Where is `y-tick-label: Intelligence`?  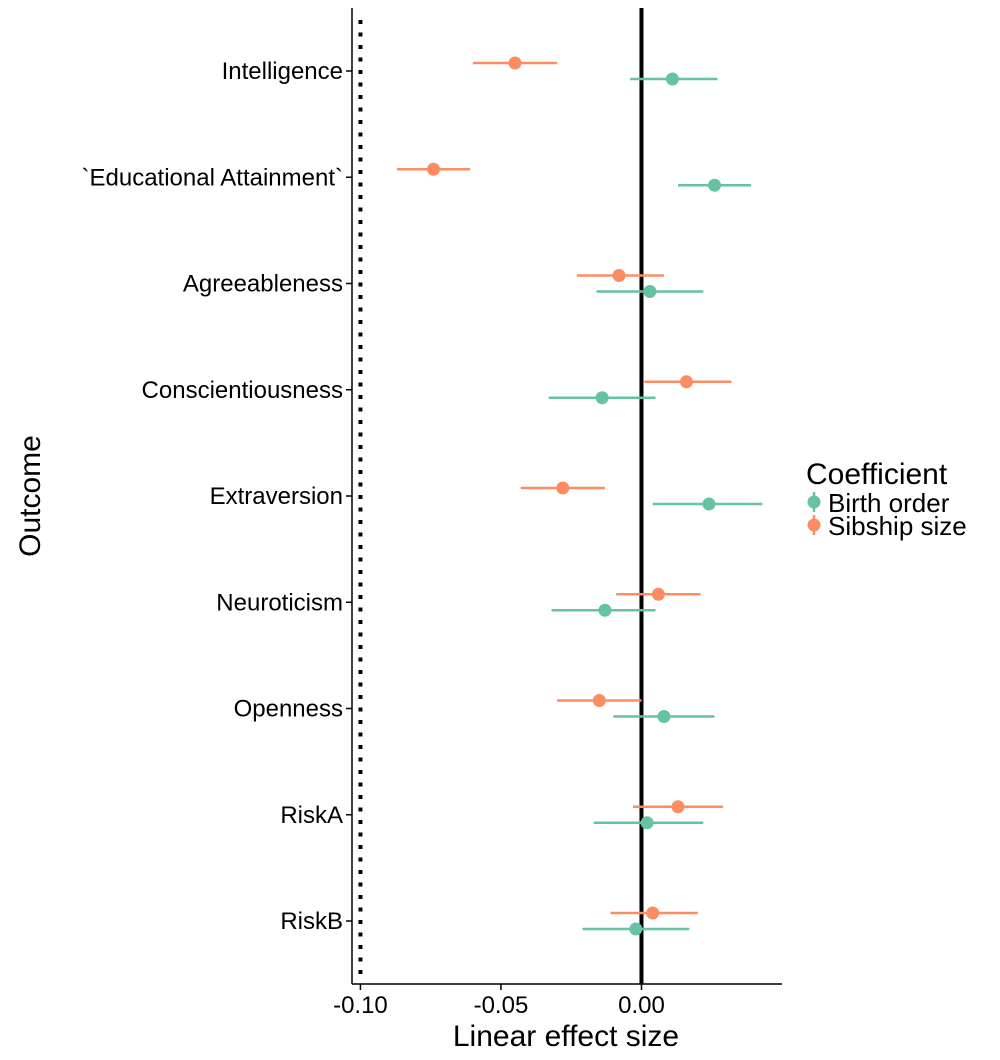
y-tick-label: Intelligence is located at coordinates (282, 71).